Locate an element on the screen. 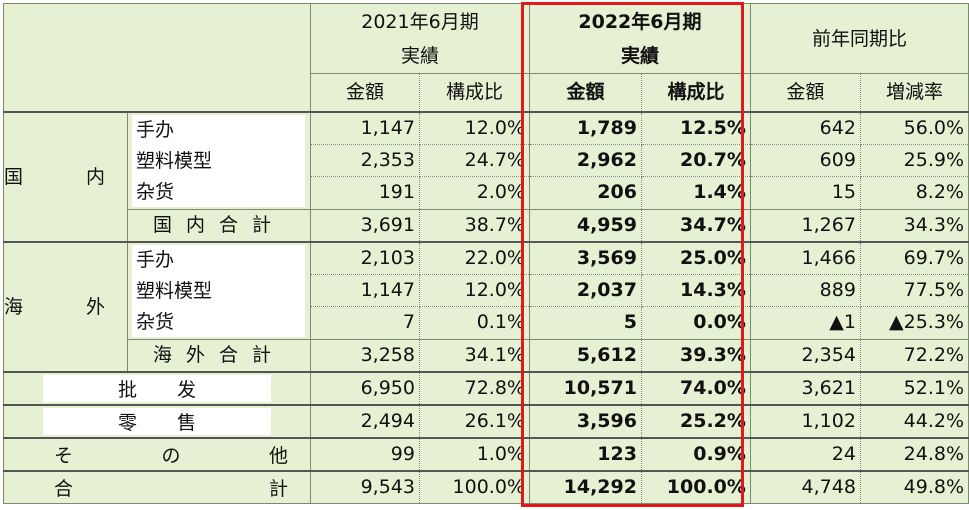 Image resolution: width=969 pixels, height=510 pixels. col-yoy-amount: 金額 is located at coordinates (805, 92).